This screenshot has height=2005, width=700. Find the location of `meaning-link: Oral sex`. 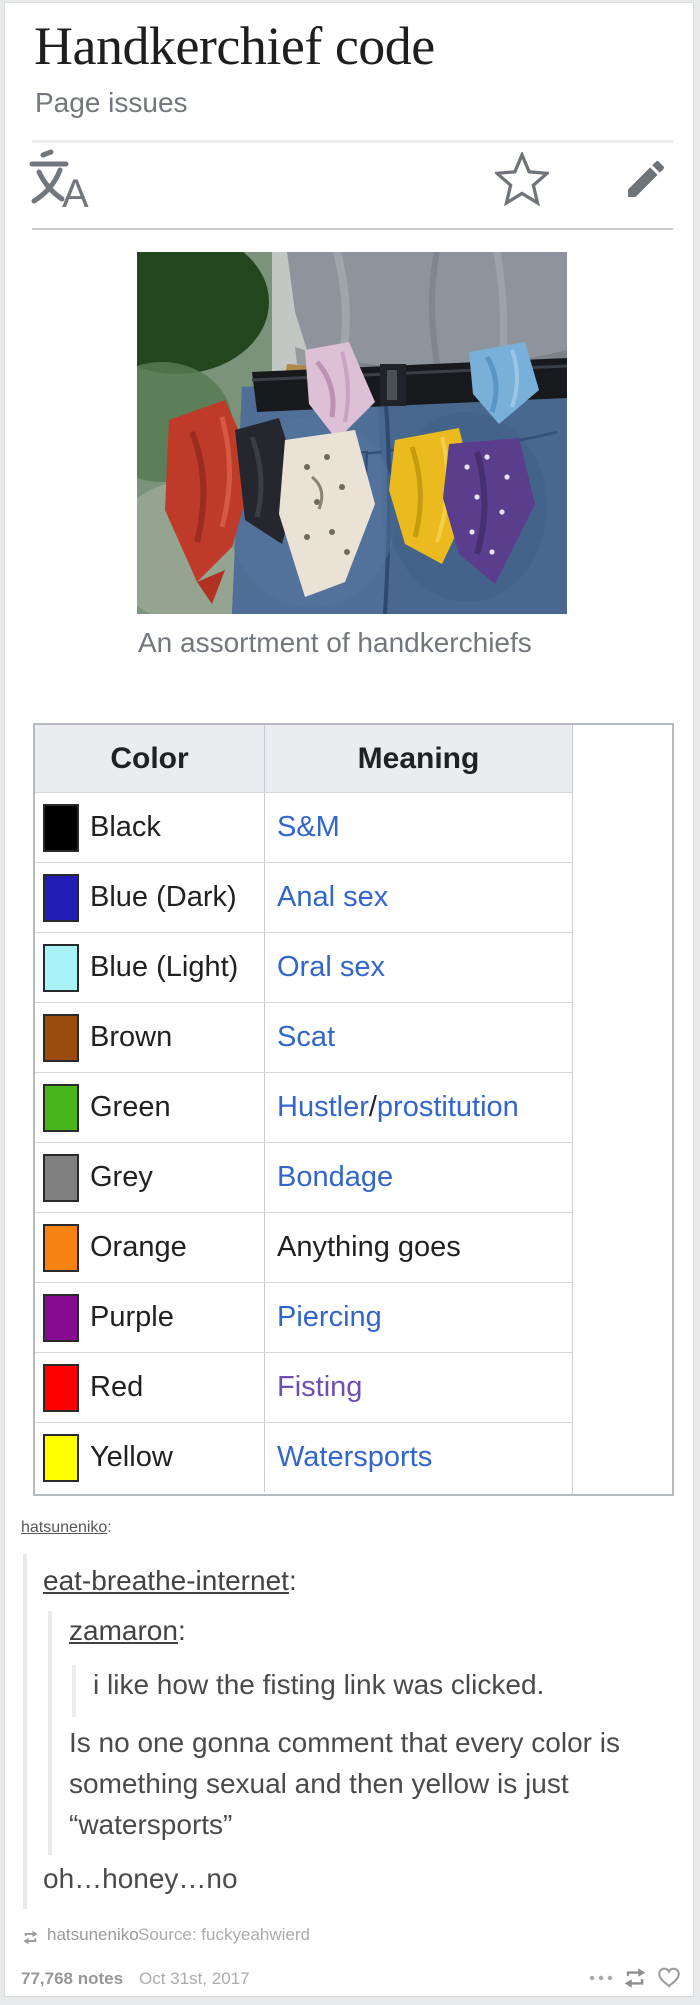

meaning-link: Oral sex is located at coordinates (331, 967).